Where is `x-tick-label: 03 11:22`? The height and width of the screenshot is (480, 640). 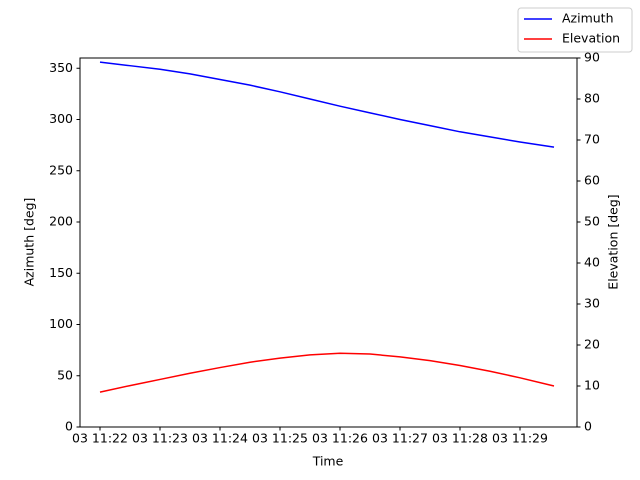 x-tick-label: 03 11:22 is located at coordinates (100, 438).